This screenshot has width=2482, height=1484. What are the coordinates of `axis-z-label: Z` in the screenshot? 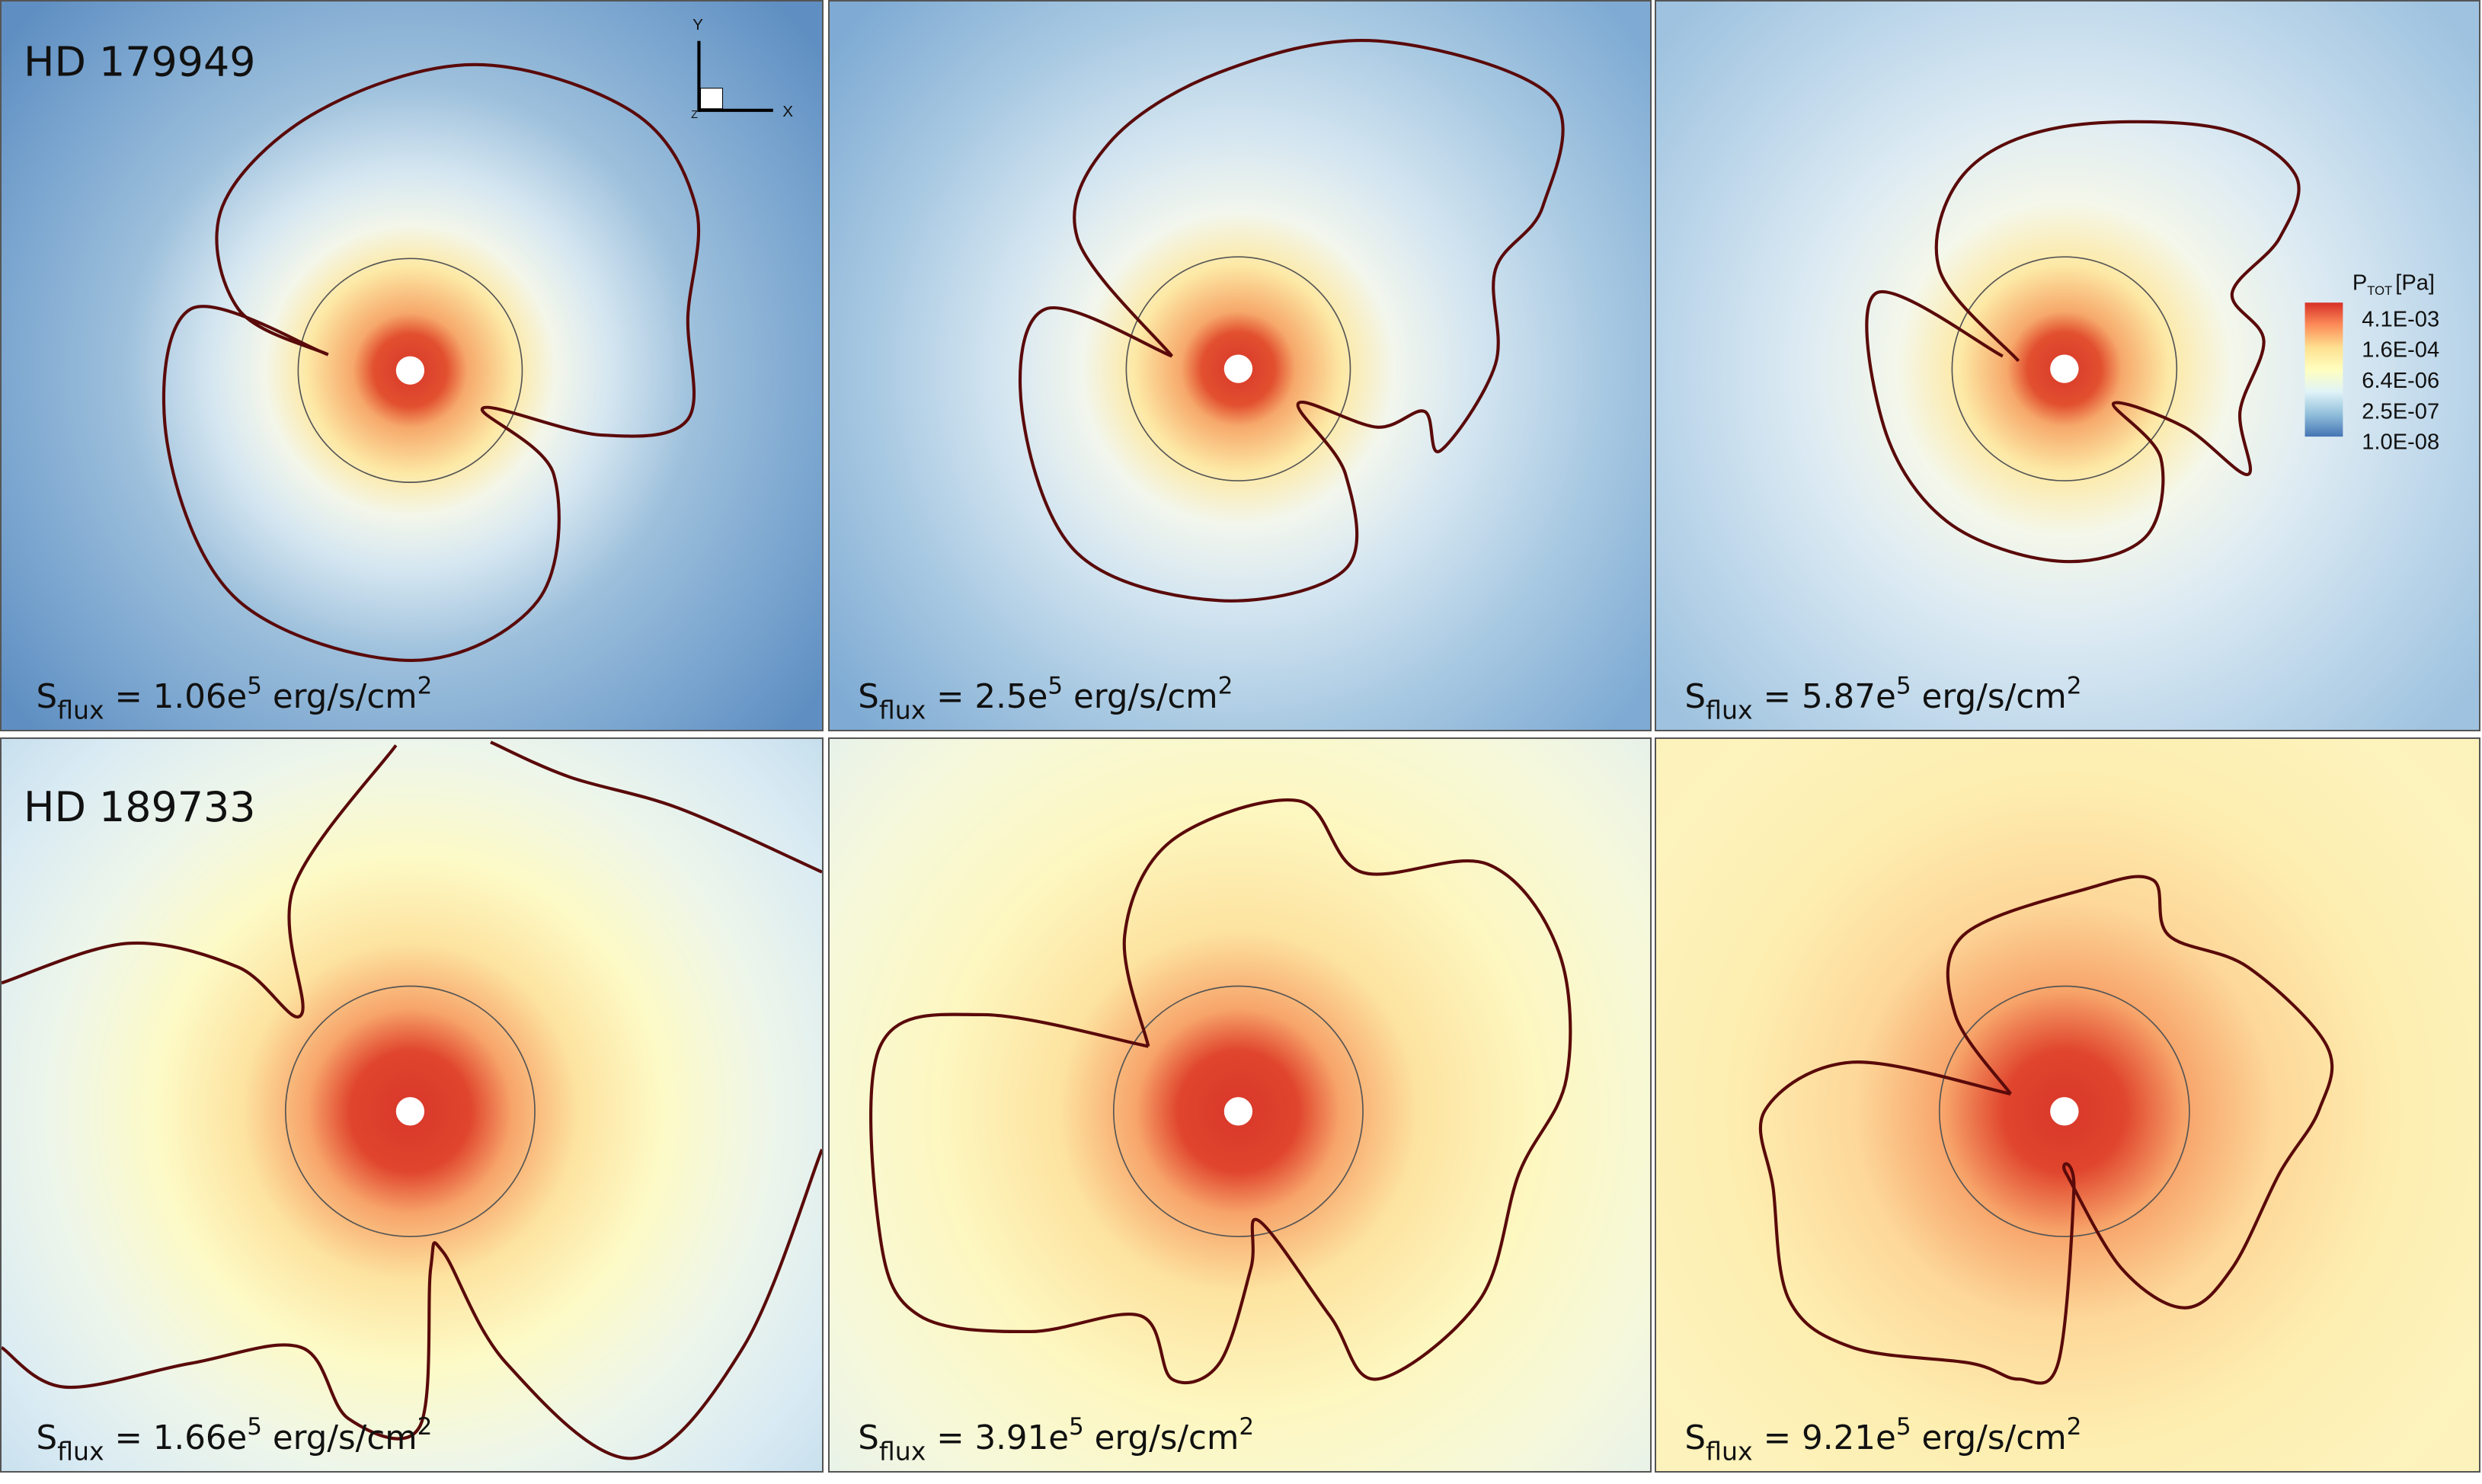 It's located at (694, 115).